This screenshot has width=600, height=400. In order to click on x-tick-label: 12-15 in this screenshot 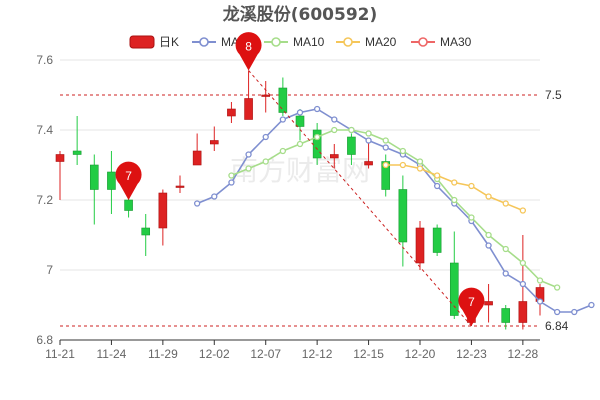, I will do `click(368, 354)`.